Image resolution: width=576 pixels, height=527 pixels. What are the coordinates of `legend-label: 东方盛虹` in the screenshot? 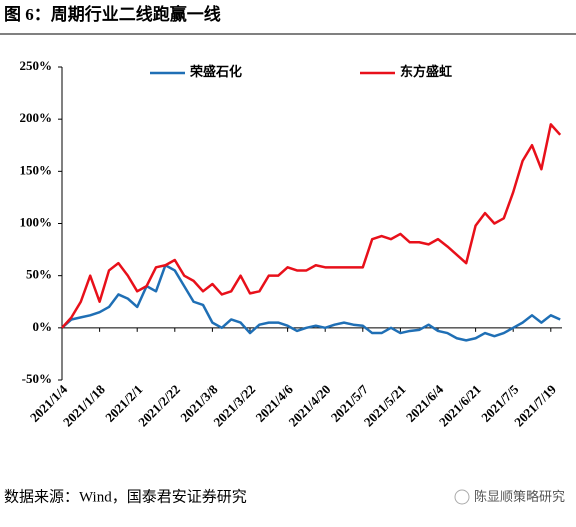 It's located at (426, 71).